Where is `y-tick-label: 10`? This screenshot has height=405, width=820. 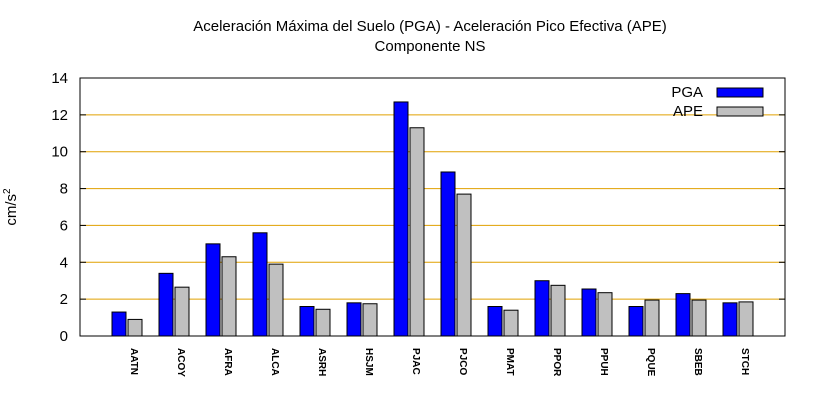
y-tick-label: 10 is located at coordinates (59, 152).